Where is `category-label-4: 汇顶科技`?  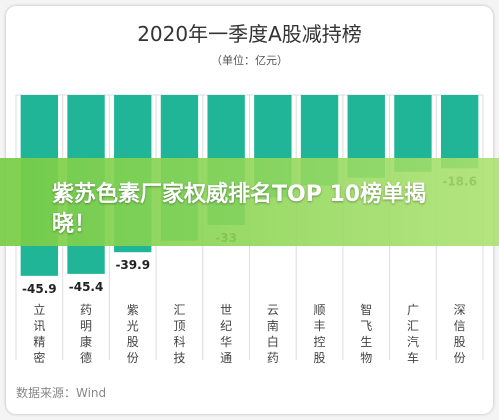
category-label-4: 汇顶科技 is located at coordinates (179, 334).